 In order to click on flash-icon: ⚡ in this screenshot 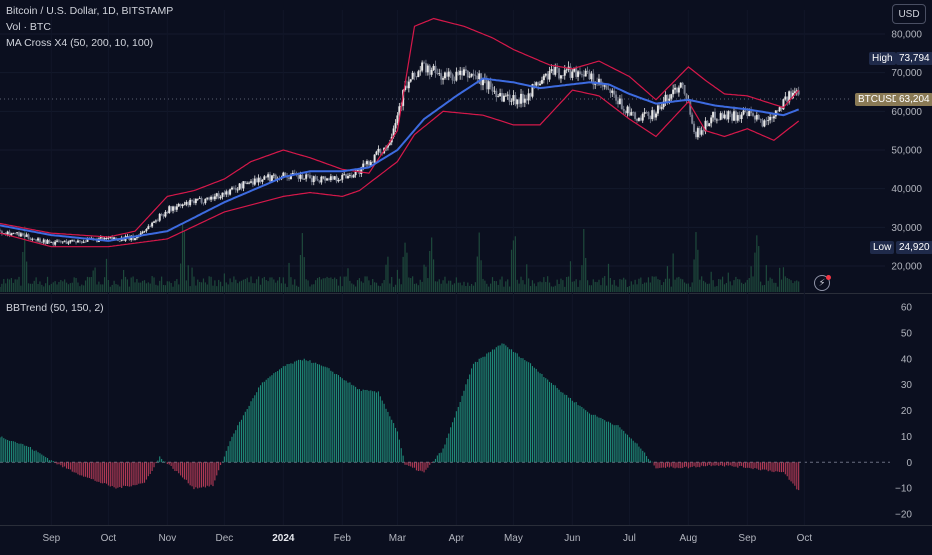, I will do `click(822, 283)`.